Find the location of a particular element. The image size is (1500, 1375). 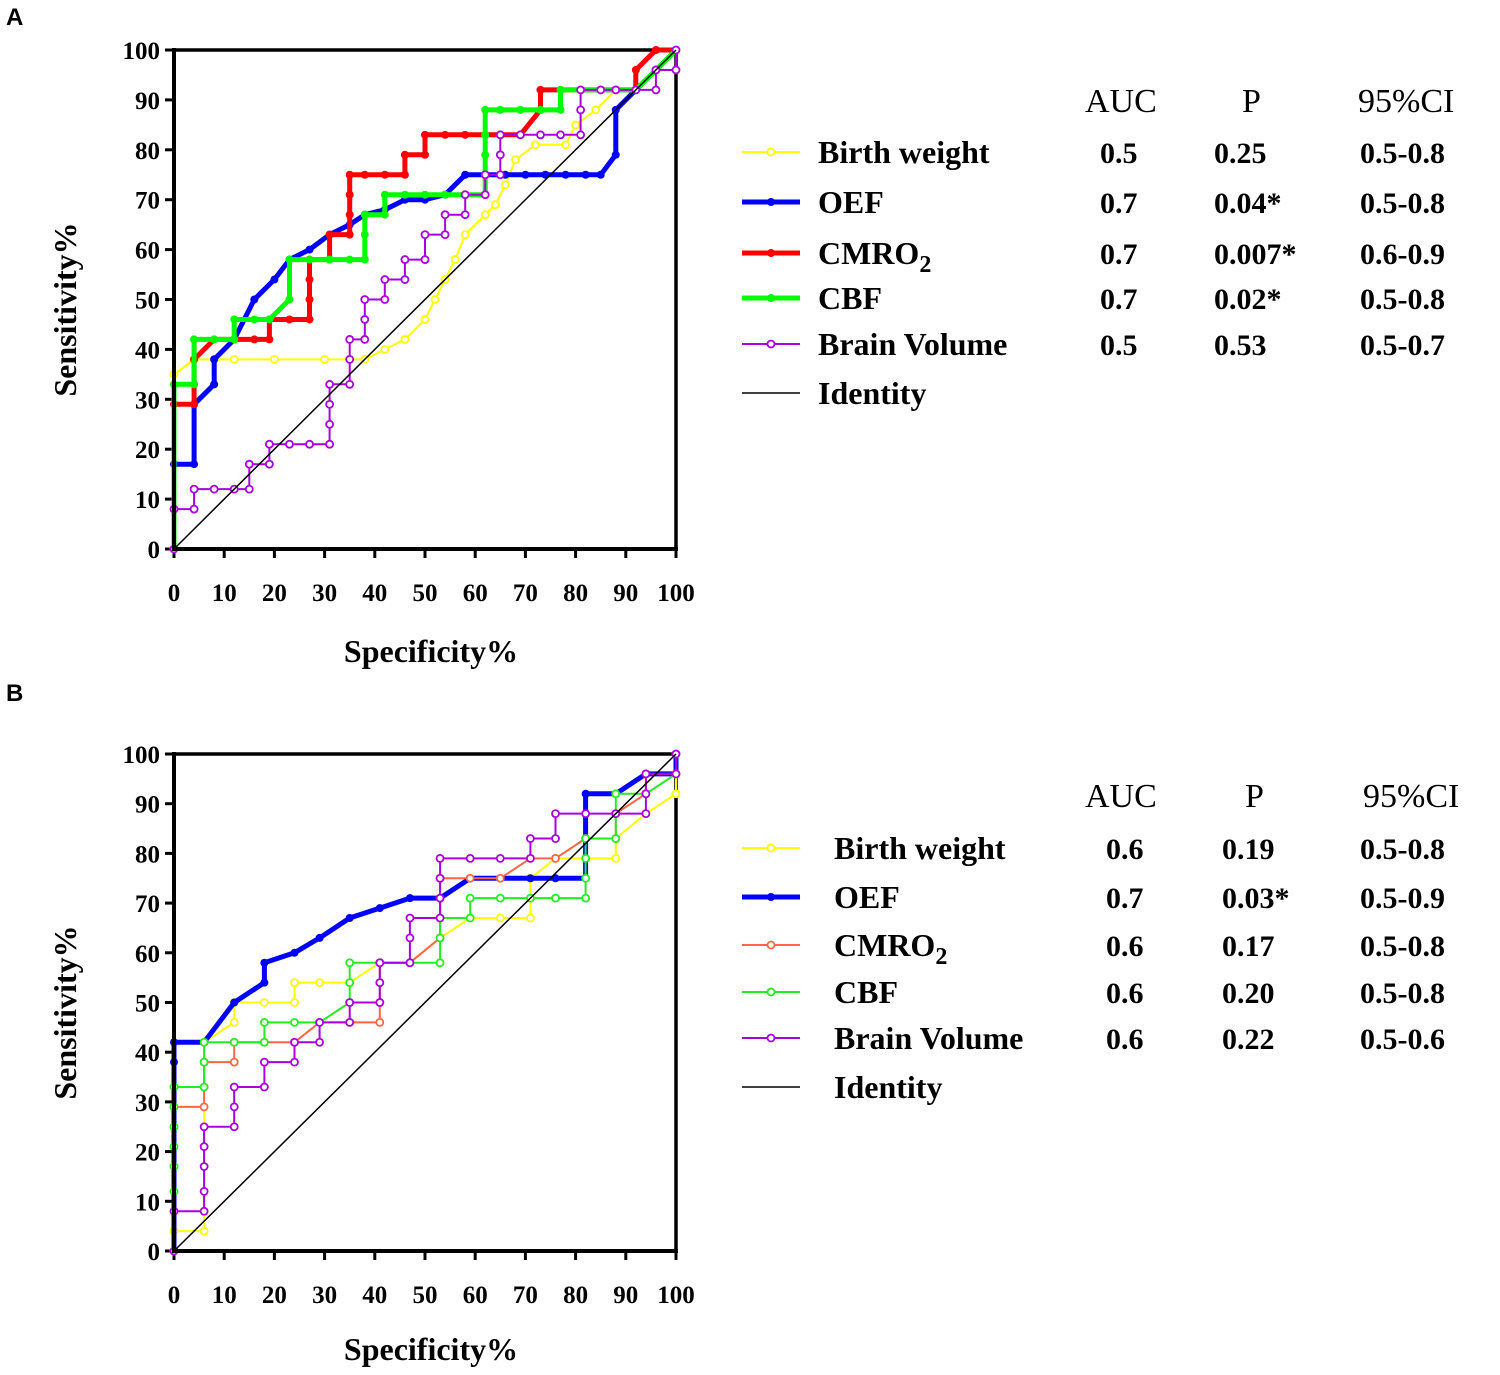

legend-label-b-brain-volume: Brain Volume is located at coordinates (928, 1038).